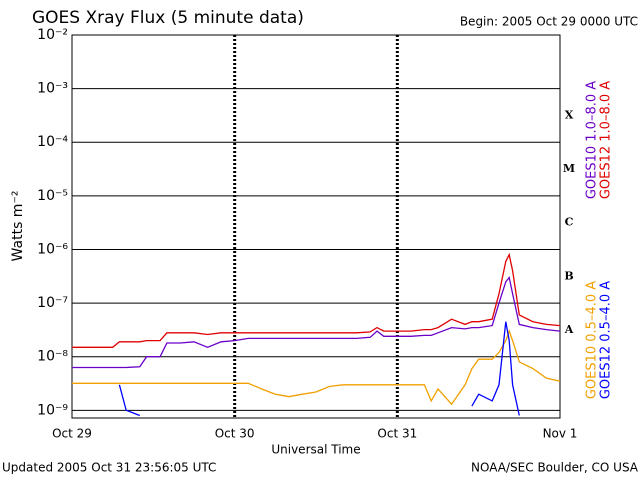 The height and width of the screenshot is (480, 640). Describe the element at coordinates (52, 249) in the screenshot. I see `y-tick-label: 10⁻⁶` at that location.